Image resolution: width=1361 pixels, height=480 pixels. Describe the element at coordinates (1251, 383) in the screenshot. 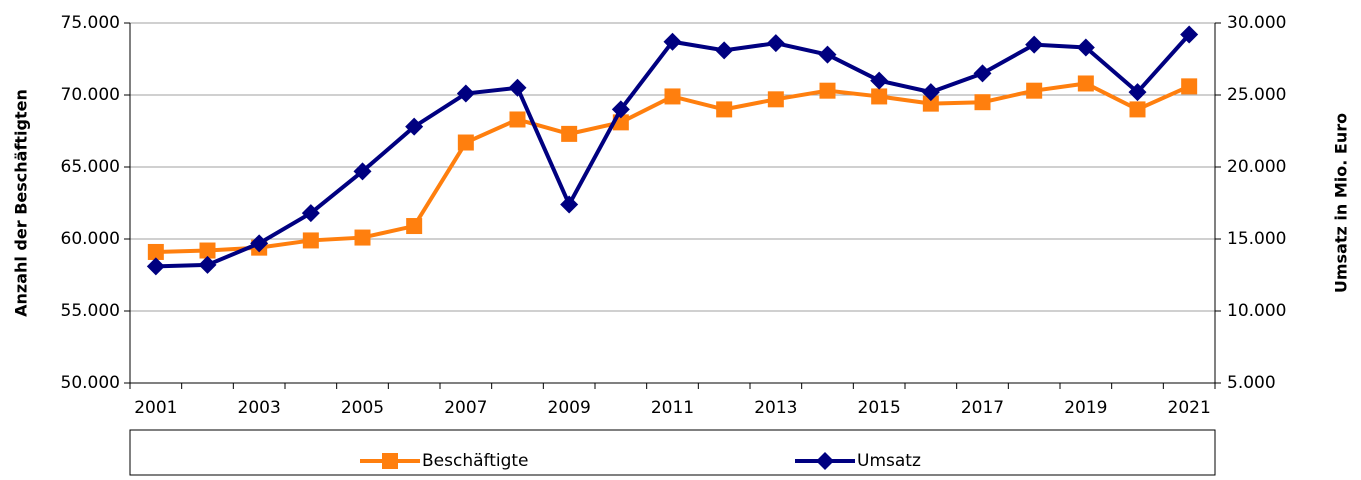

I see `y2-tick-label: 5.000` at that location.